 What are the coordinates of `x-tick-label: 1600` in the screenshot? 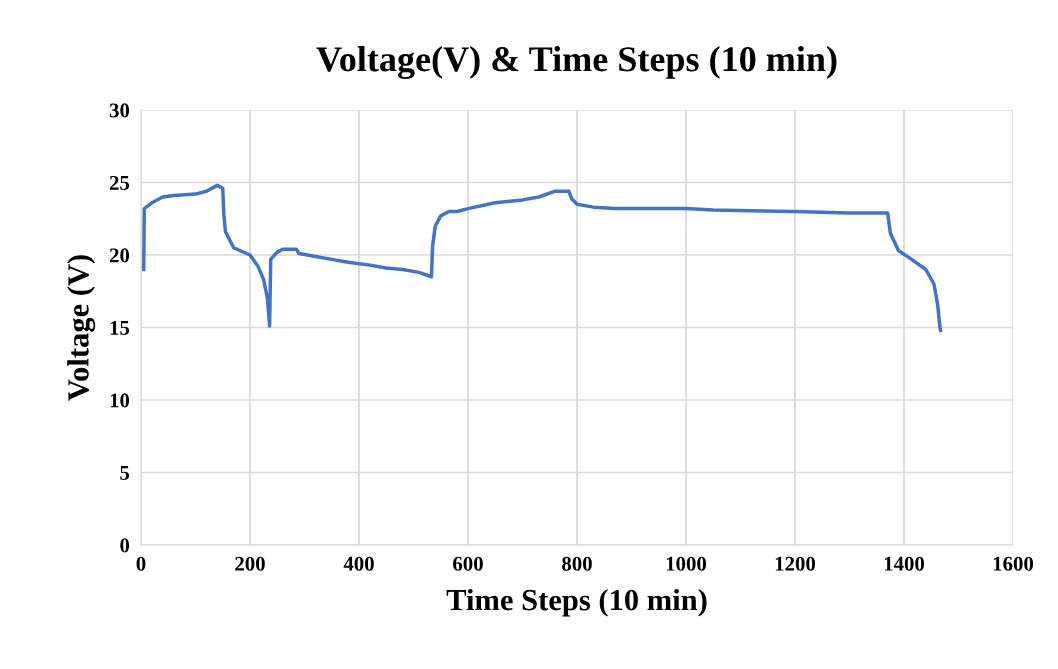 It's located at (1013, 563).